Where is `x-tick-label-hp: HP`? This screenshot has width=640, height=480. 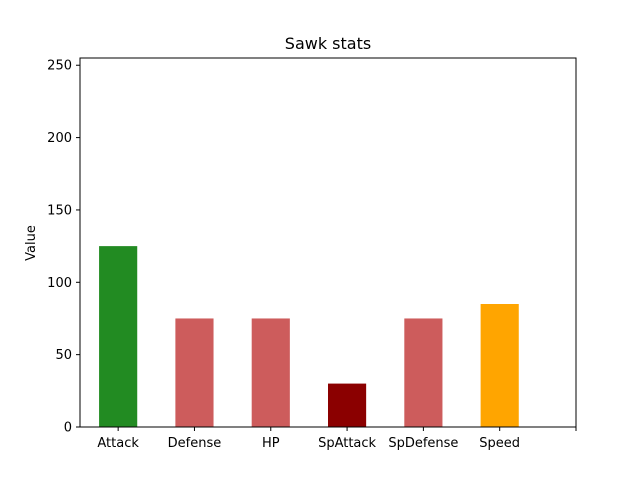
x-tick-label-hp: HP is located at coordinates (271, 443).